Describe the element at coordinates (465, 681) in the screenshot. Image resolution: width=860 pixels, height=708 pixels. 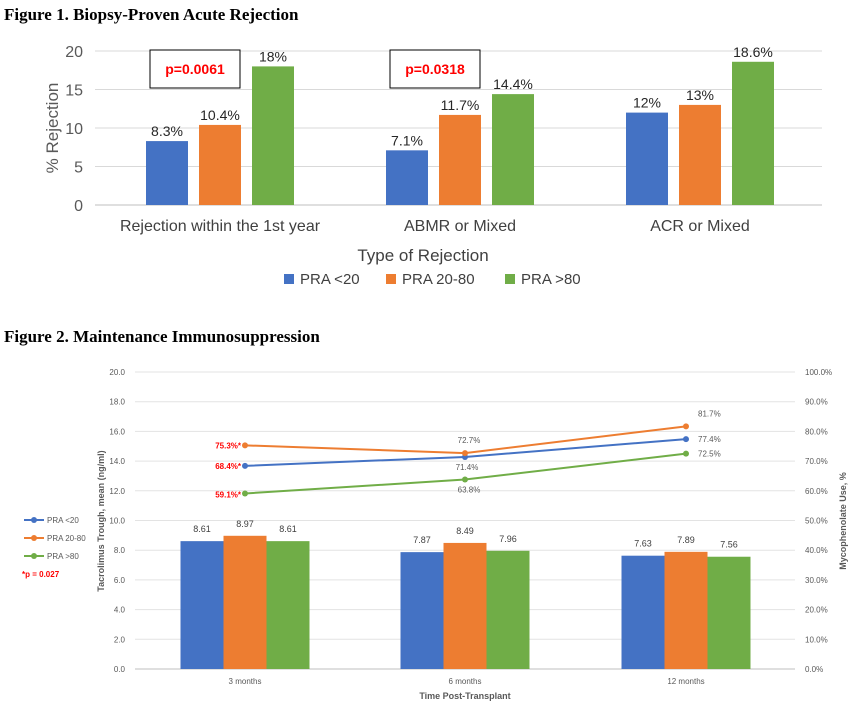
I see `x-tick-label: 6 months` at that location.